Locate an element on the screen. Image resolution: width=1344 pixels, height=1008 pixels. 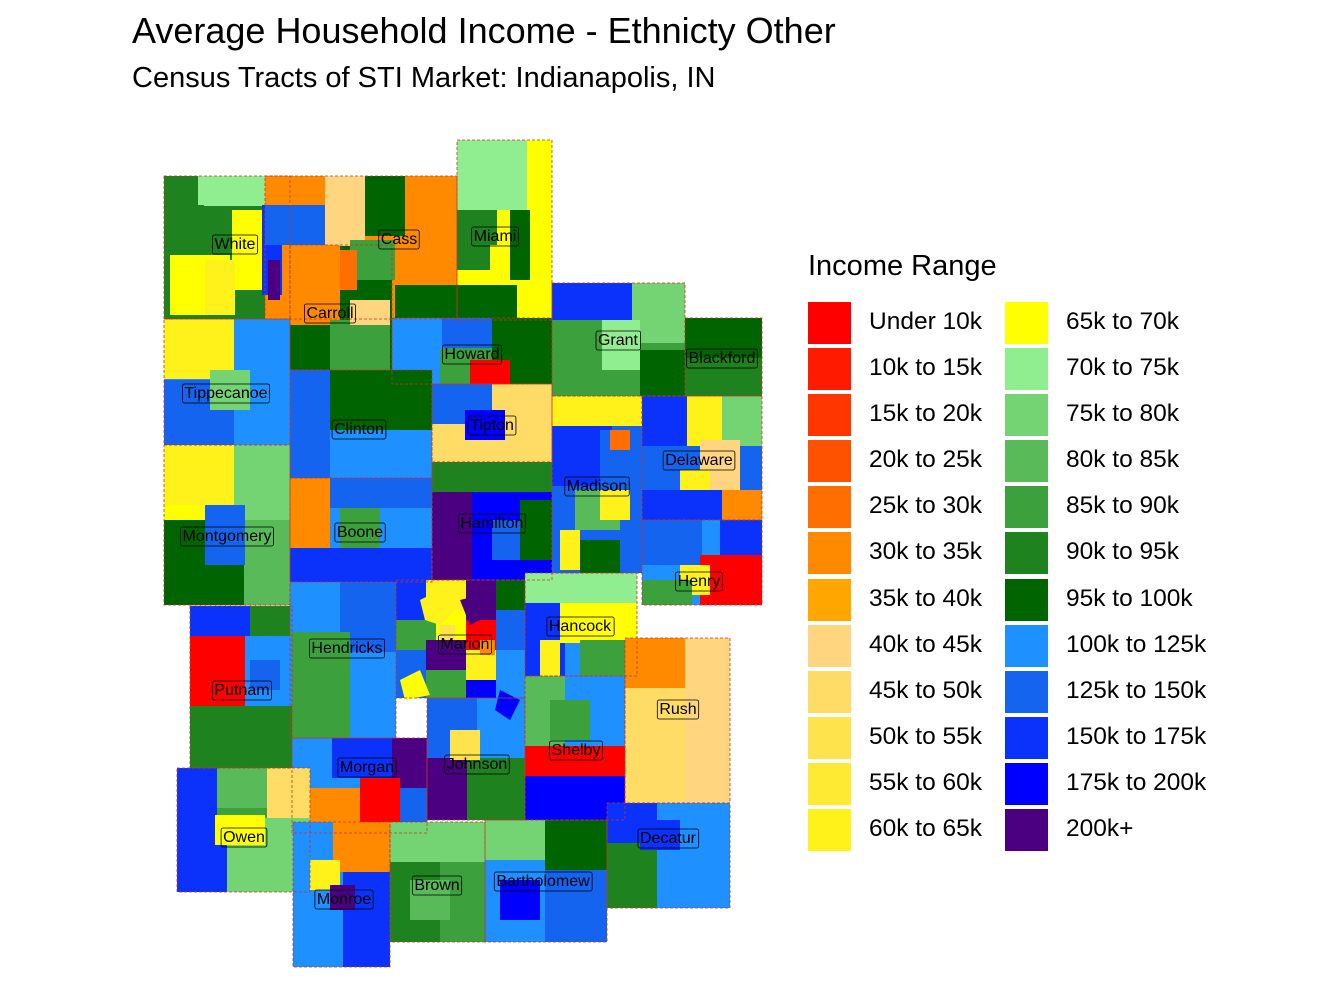
county-label: Bartholomew is located at coordinates (543, 881).